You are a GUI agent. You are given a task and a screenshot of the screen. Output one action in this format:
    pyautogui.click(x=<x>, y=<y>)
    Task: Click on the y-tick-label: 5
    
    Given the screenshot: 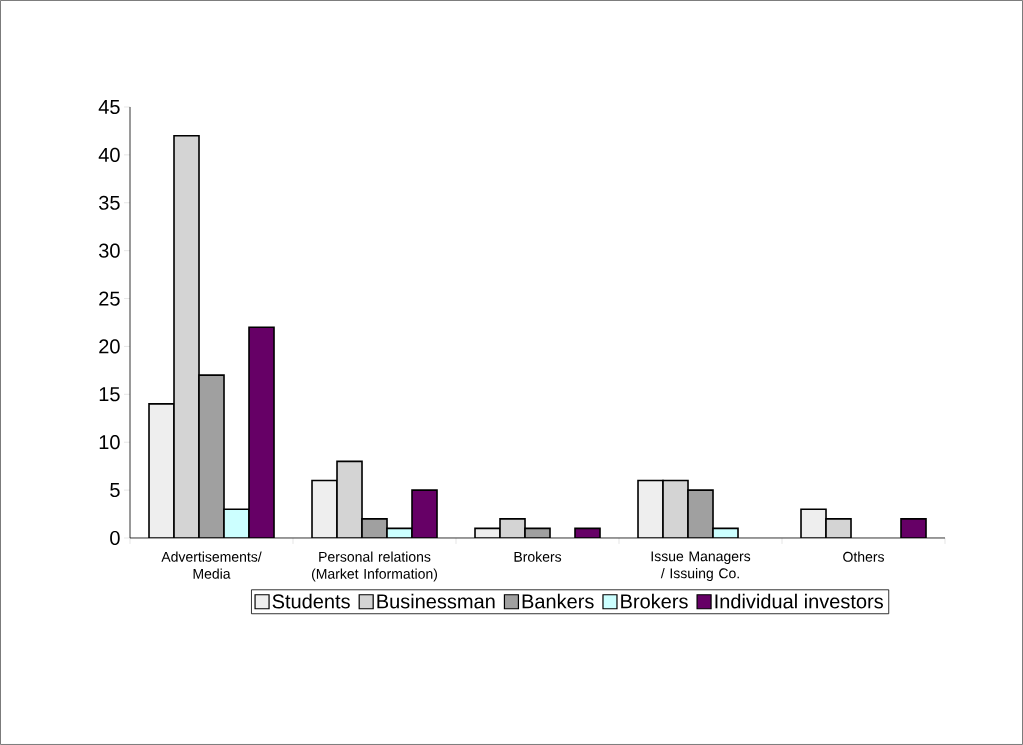 What is the action you would take?
    pyautogui.click(x=115, y=490)
    